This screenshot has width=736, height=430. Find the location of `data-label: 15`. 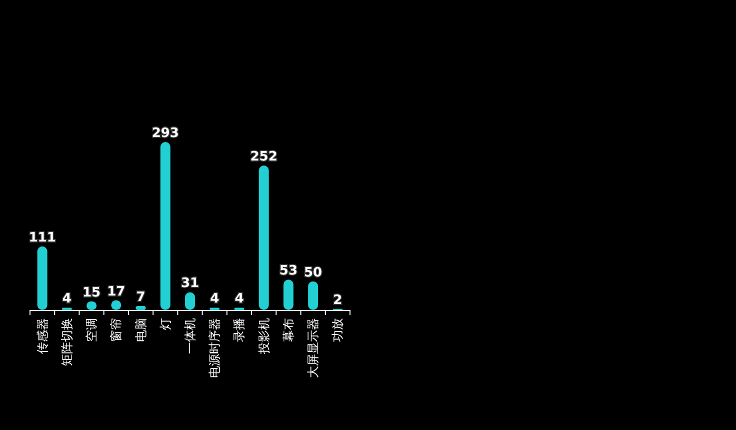

data-label: 15 is located at coordinates (91, 292).